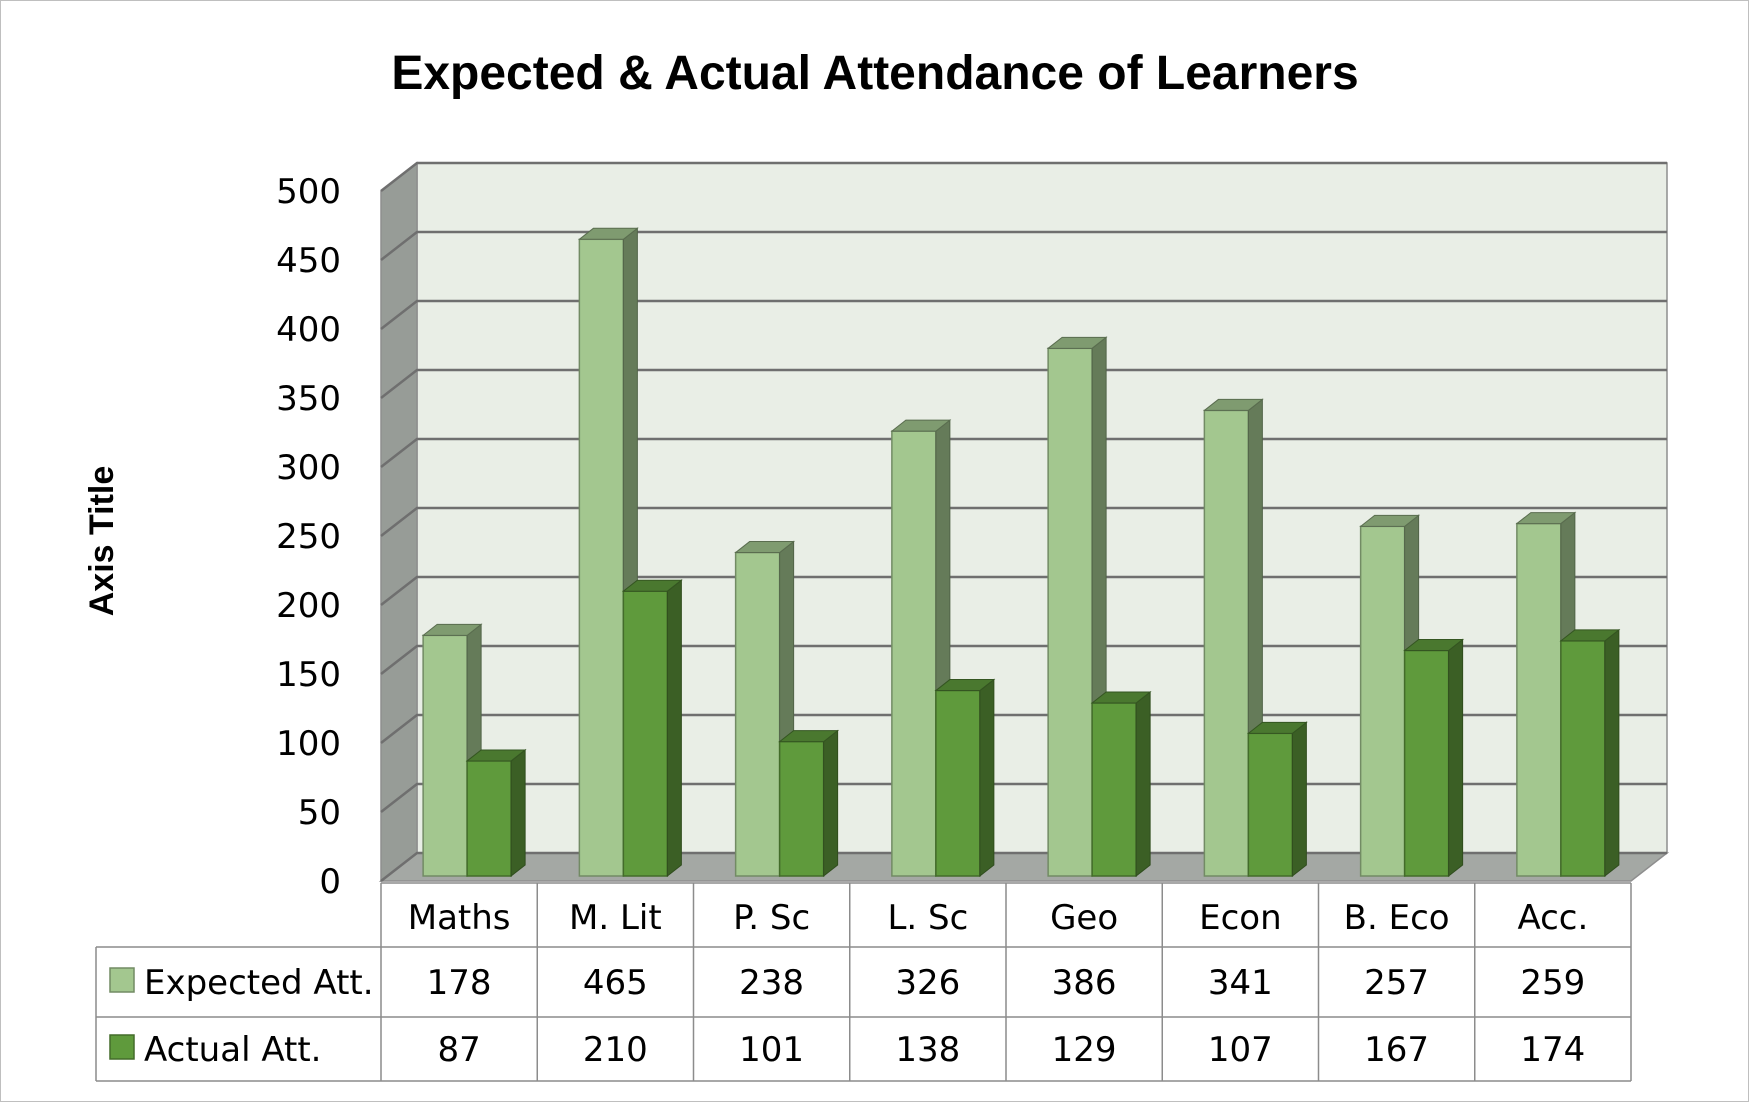 The image size is (1749, 1103). What do you see at coordinates (308, 330) in the screenshot?
I see `y-tick-label: 400` at bounding box center [308, 330].